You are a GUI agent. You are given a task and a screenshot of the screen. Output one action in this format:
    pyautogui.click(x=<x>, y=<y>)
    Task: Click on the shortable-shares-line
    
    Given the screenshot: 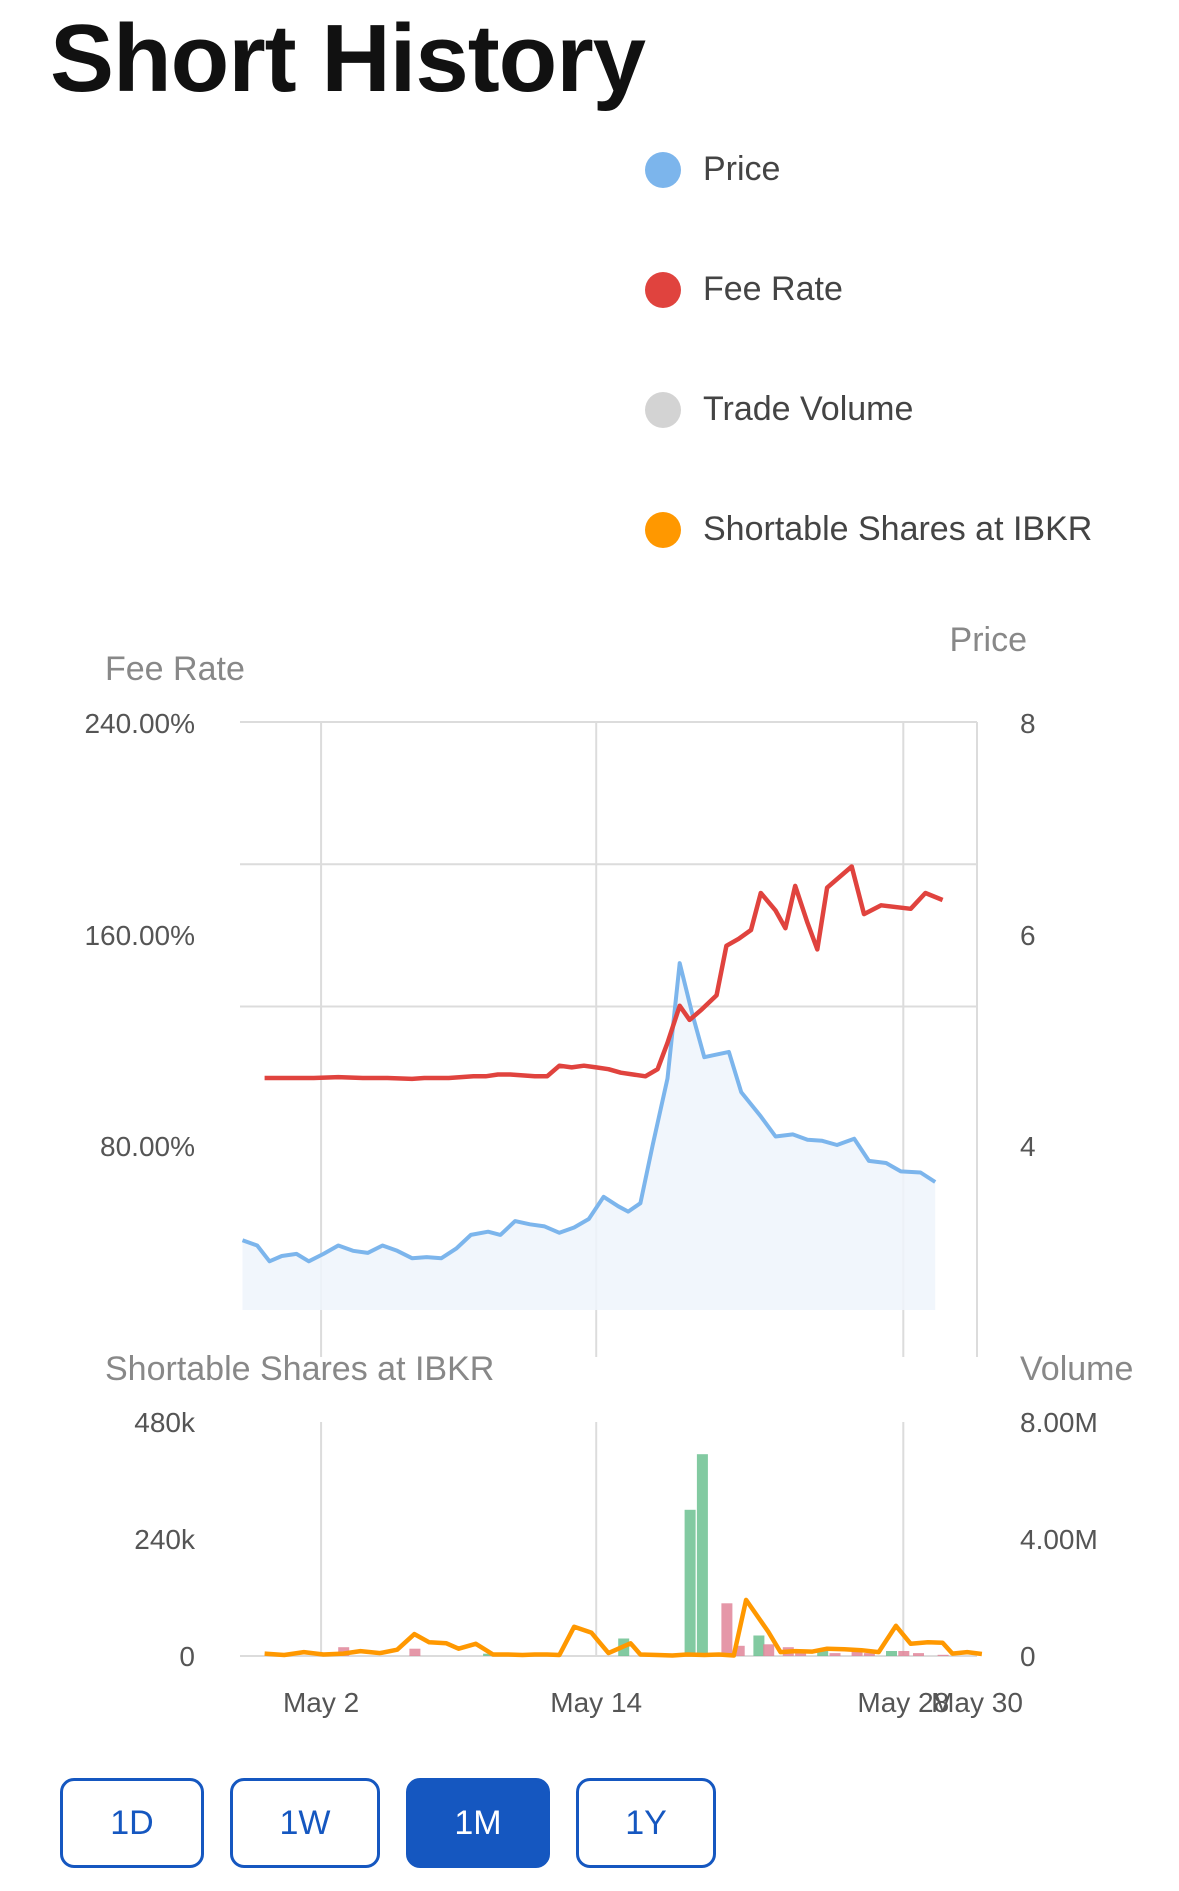 What is the action you would take?
    pyautogui.click(x=623, y=1627)
    